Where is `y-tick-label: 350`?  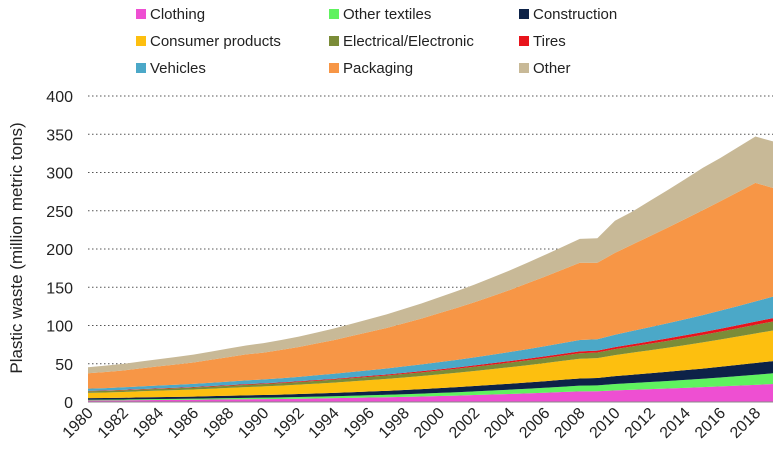 y-tick-label: 350 is located at coordinates (59, 135).